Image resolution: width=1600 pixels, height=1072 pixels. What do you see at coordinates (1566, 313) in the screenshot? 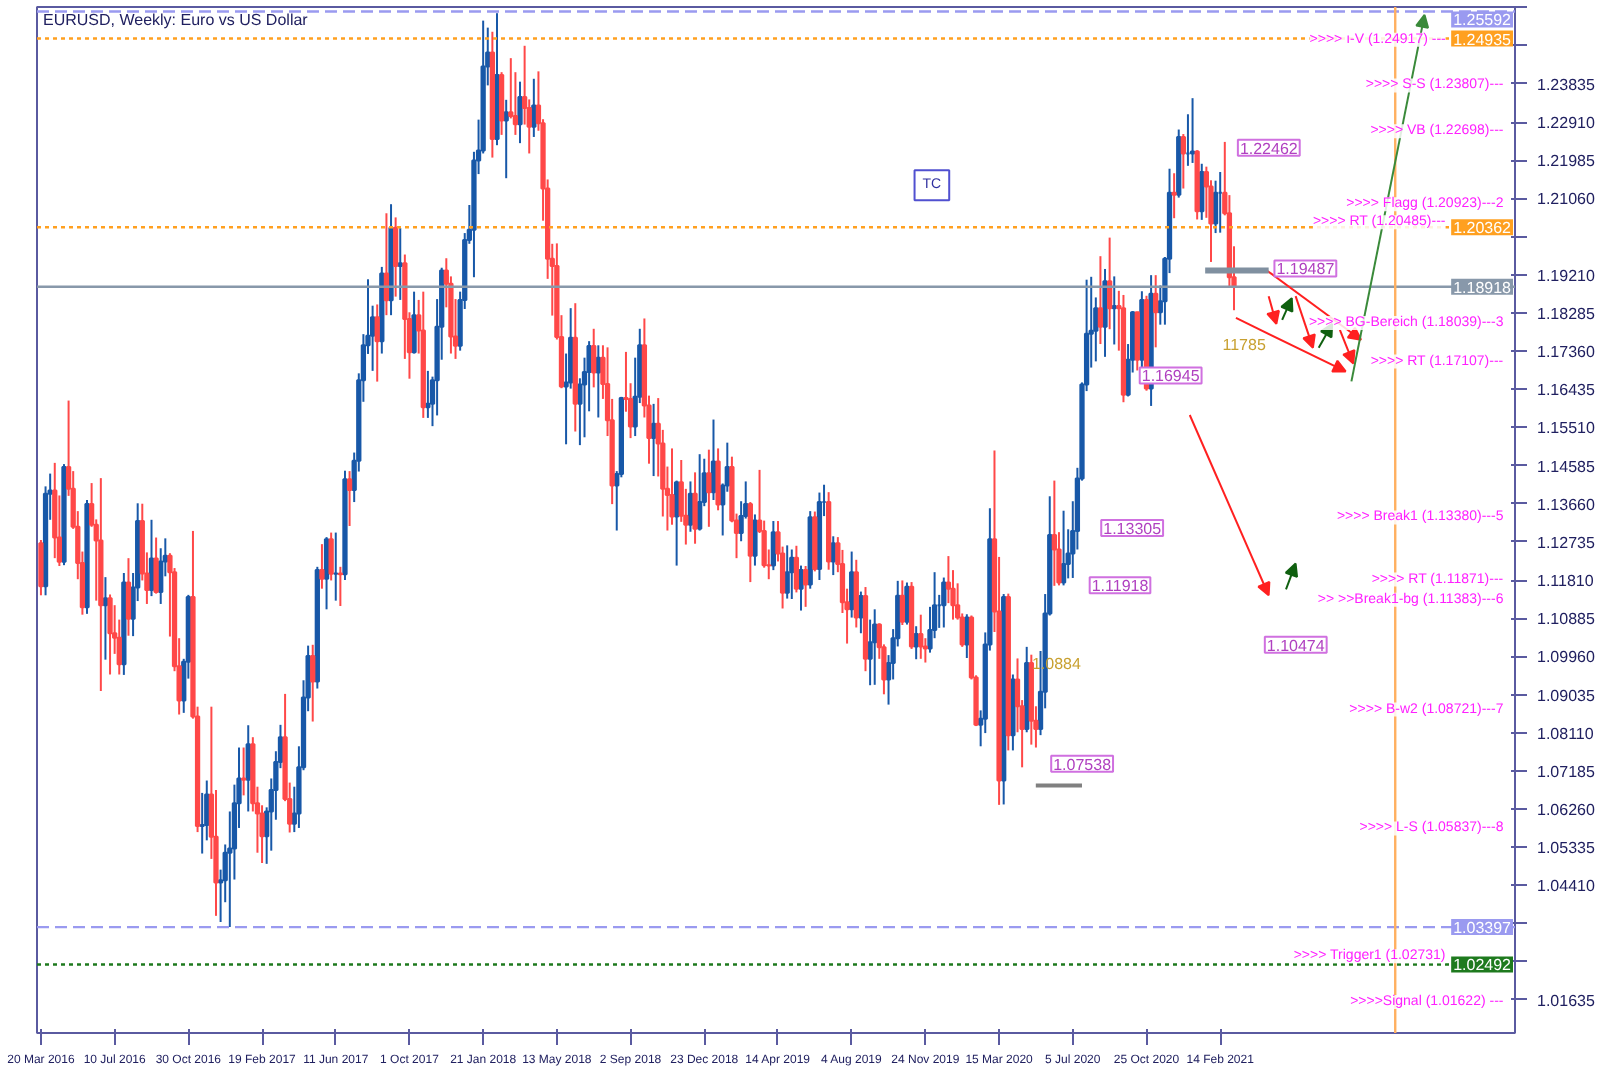
I see `y-tick-label: 1.18285` at bounding box center [1566, 313].